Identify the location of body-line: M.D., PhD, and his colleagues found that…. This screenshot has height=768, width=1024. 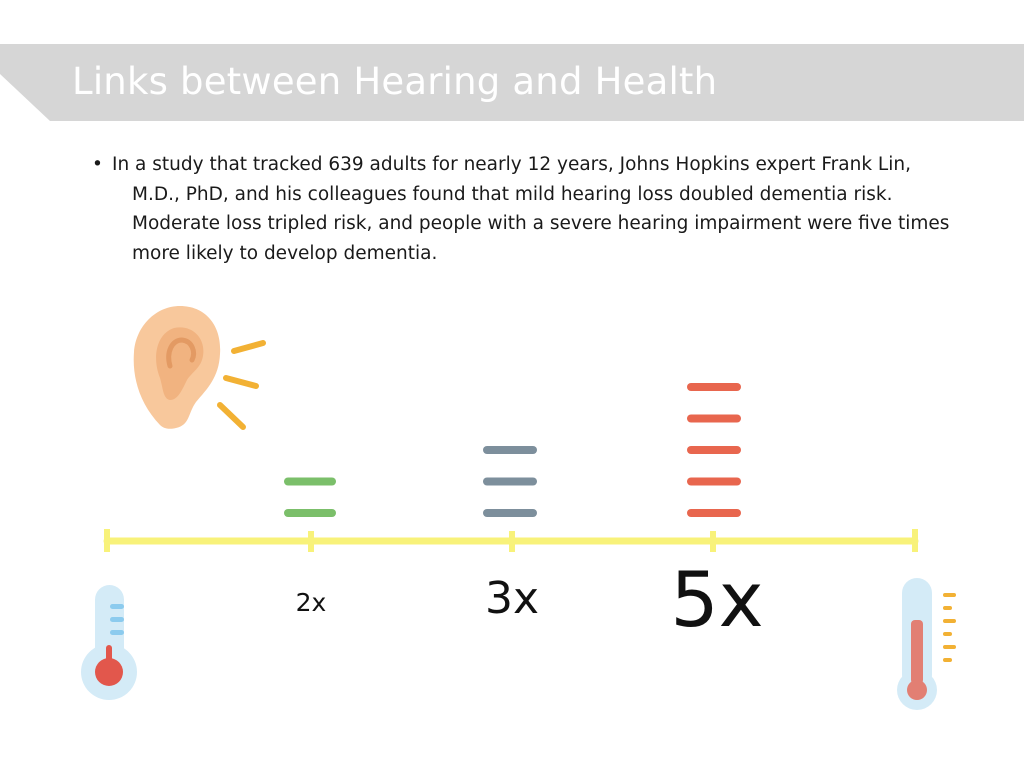
(512, 194).